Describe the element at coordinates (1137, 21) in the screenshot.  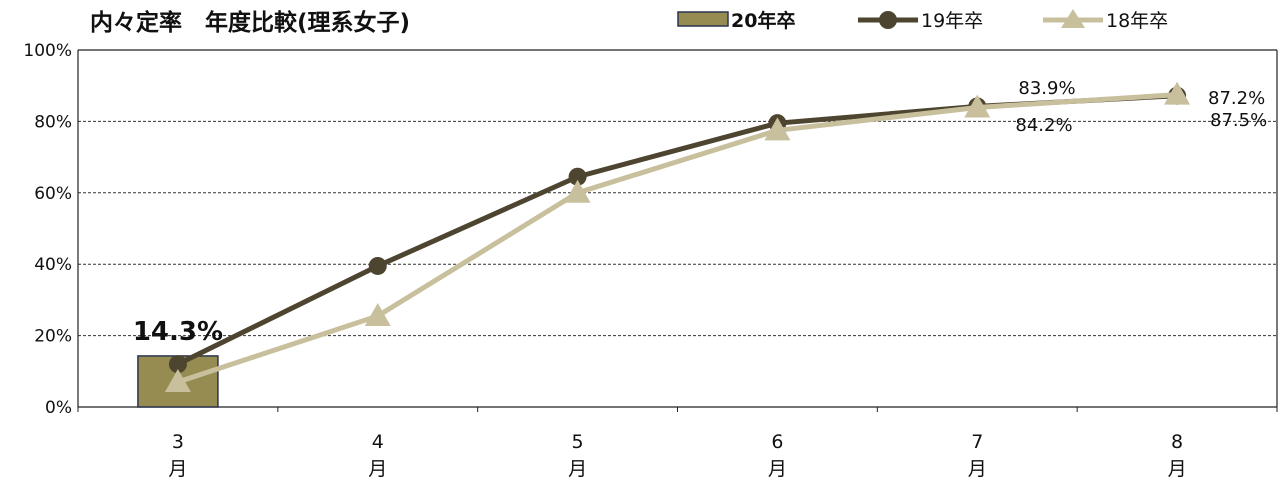
I see `legend-label-18: 18年卒` at that location.